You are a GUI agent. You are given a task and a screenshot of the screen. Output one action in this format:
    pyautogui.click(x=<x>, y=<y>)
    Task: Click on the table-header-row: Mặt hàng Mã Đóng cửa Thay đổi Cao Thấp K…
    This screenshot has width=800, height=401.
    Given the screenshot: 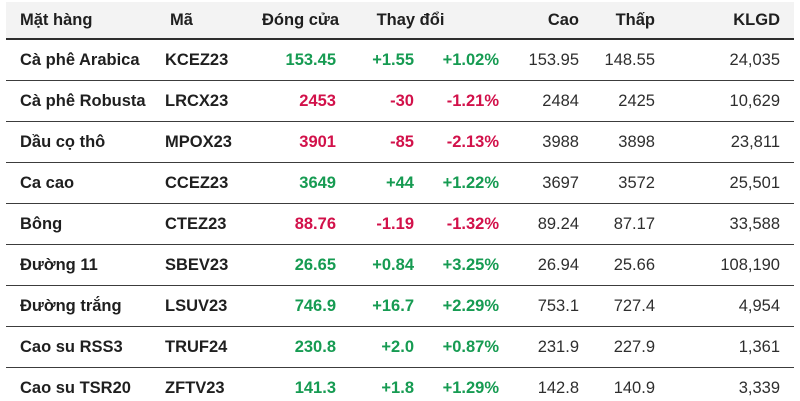 What is the action you would take?
    pyautogui.click(x=400, y=21)
    